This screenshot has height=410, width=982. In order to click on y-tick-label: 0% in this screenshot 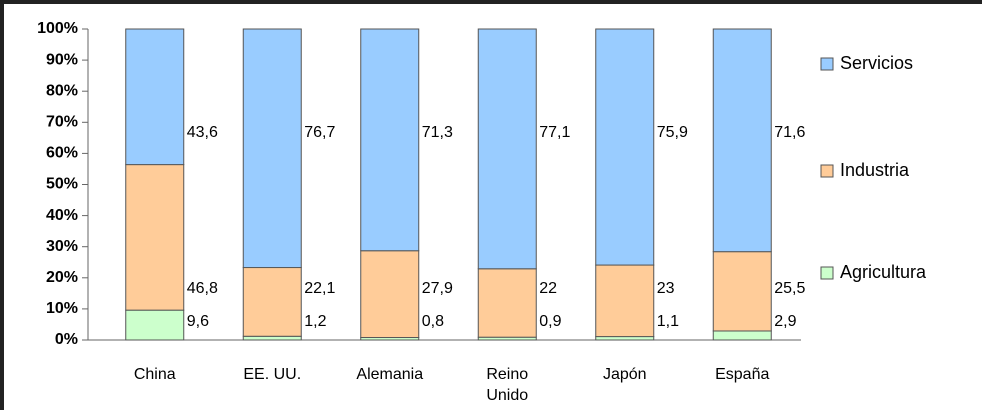, I will do `click(66, 339)`.